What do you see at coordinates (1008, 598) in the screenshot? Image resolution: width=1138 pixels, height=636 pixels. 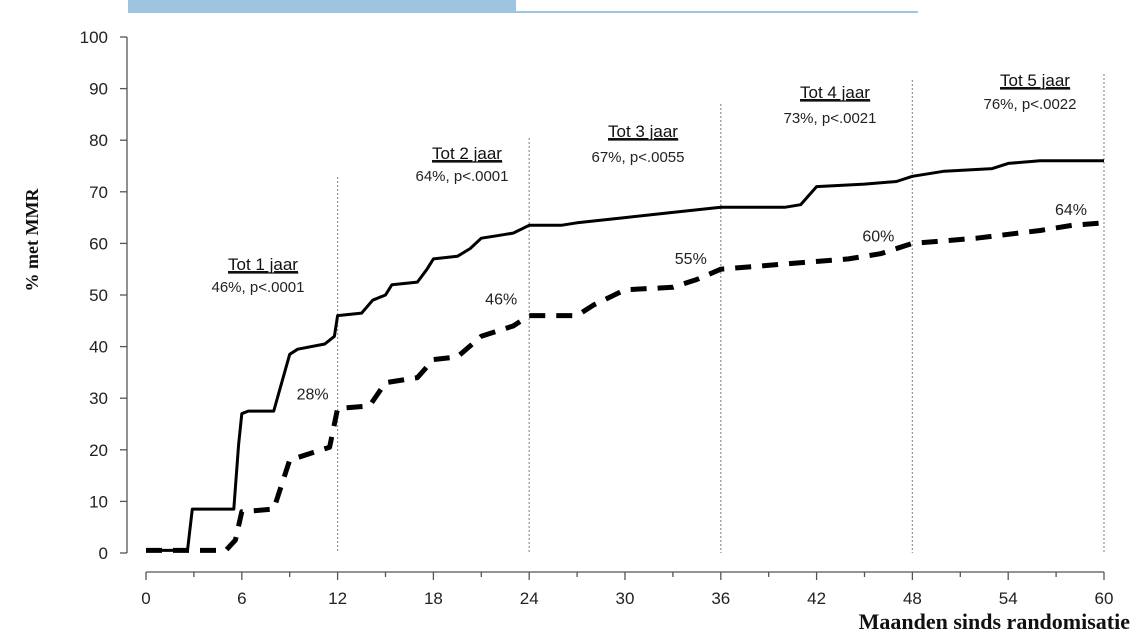 I see `x-tick-label-54: 54` at bounding box center [1008, 598].